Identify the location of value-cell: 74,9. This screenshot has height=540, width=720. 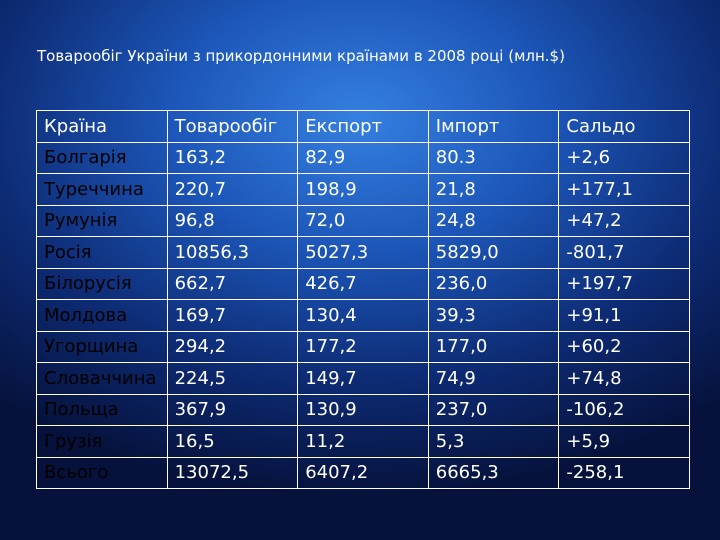
(493, 378).